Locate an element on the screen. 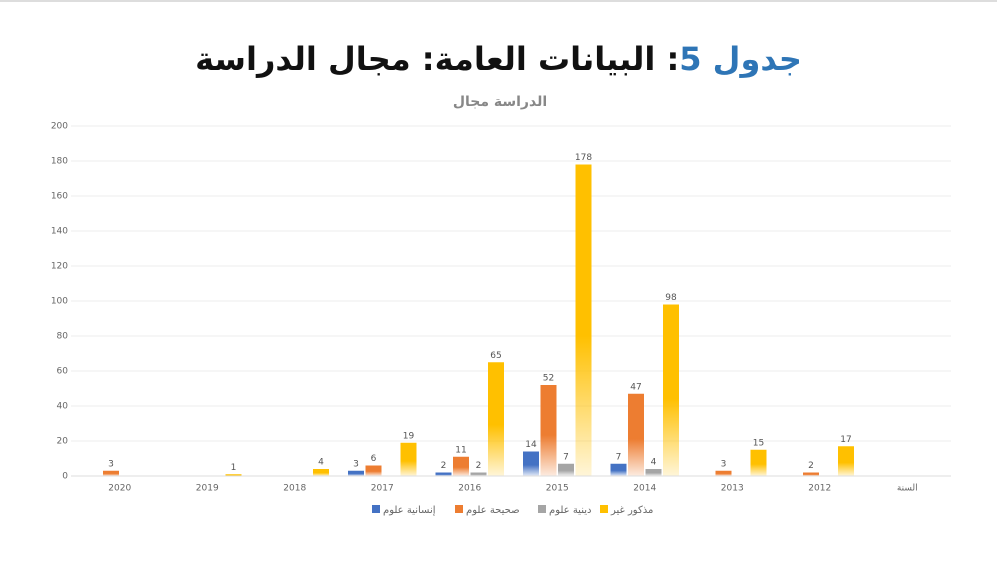 This screenshot has height=561, width=997. x-tick-label: 2013 is located at coordinates (732, 489).